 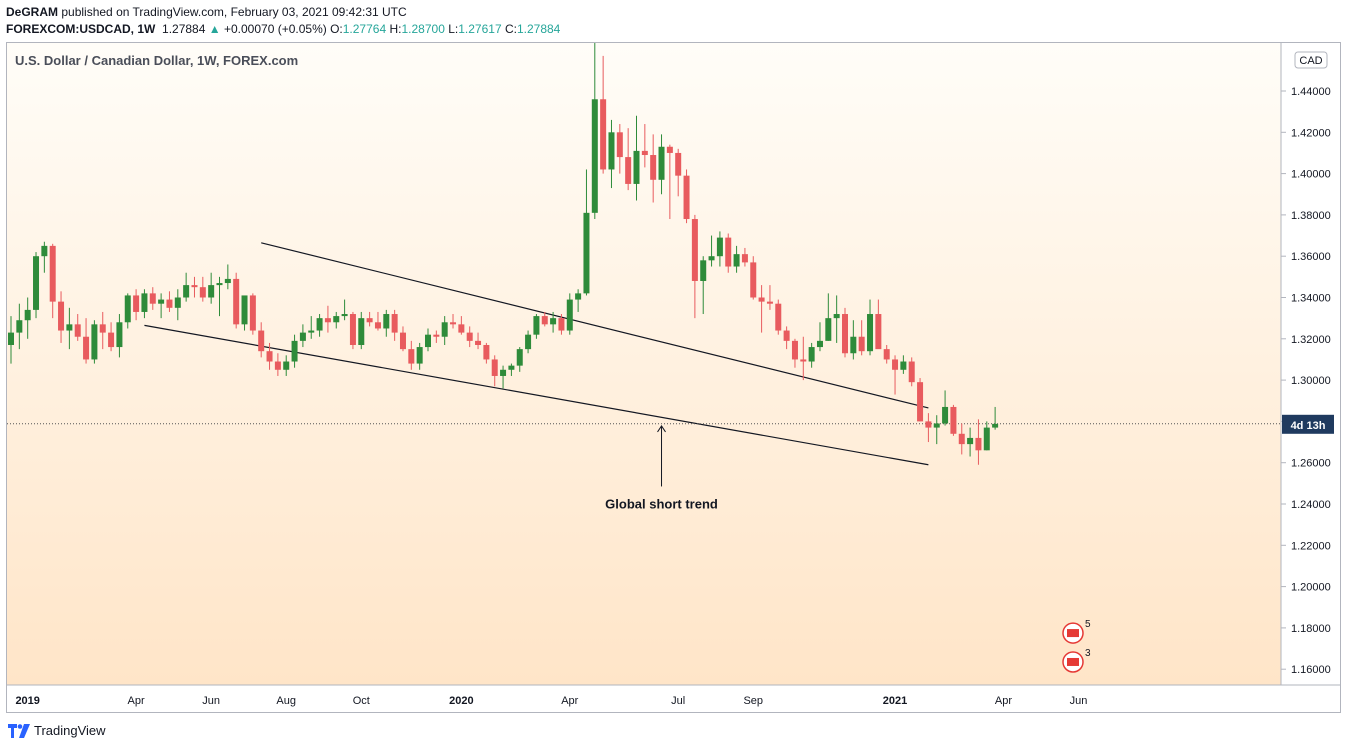 What do you see at coordinates (184, 29) in the screenshot?
I see `last-price: 1.27884` at bounding box center [184, 29].